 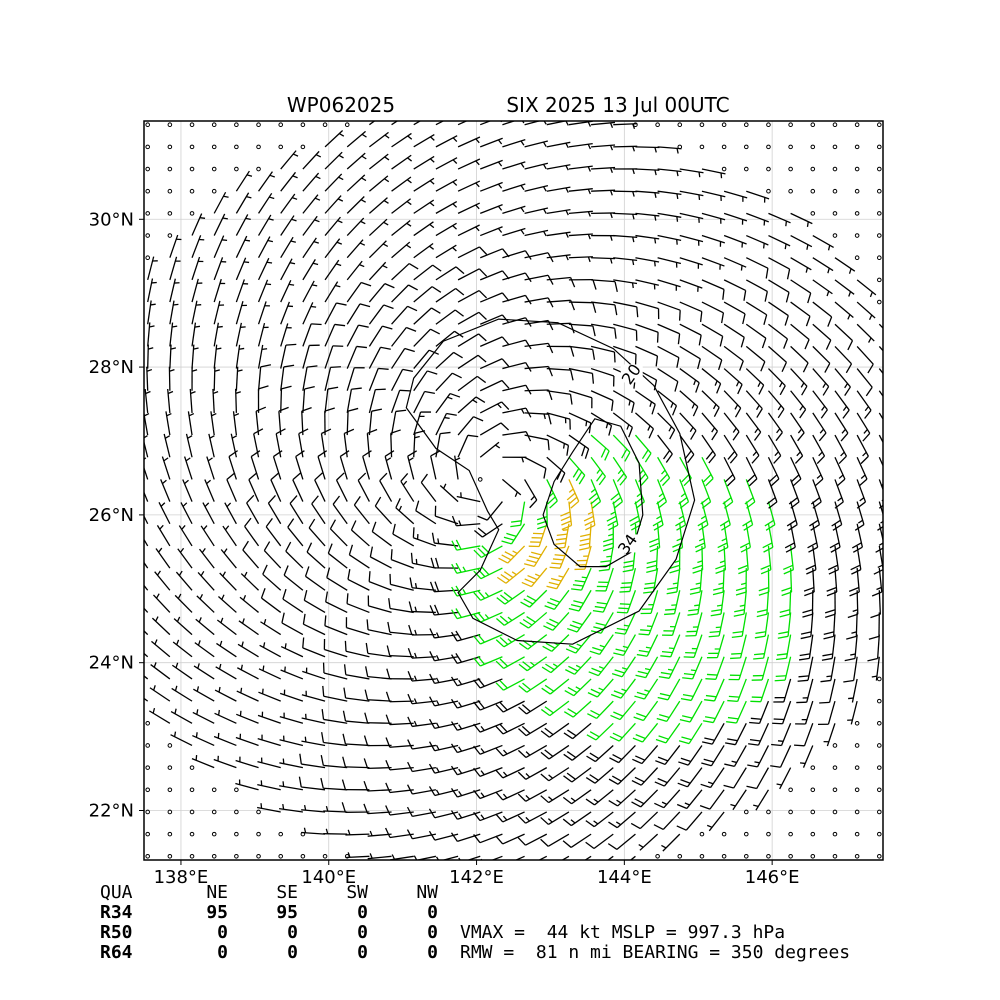 I want to click on y-tick-label: 26°N, so click(x=111, y=515).